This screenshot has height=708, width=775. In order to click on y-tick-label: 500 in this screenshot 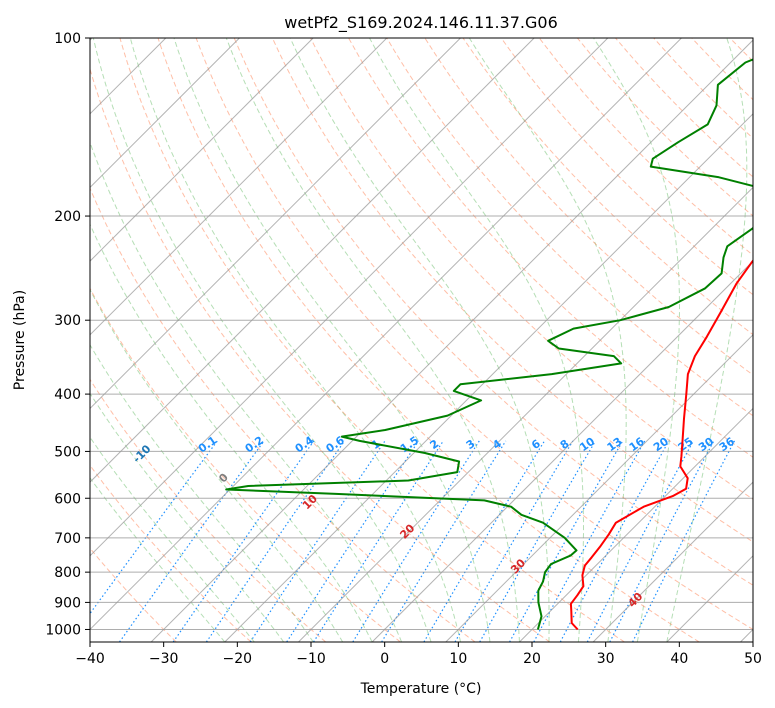, I will do `click(67, 452)`.